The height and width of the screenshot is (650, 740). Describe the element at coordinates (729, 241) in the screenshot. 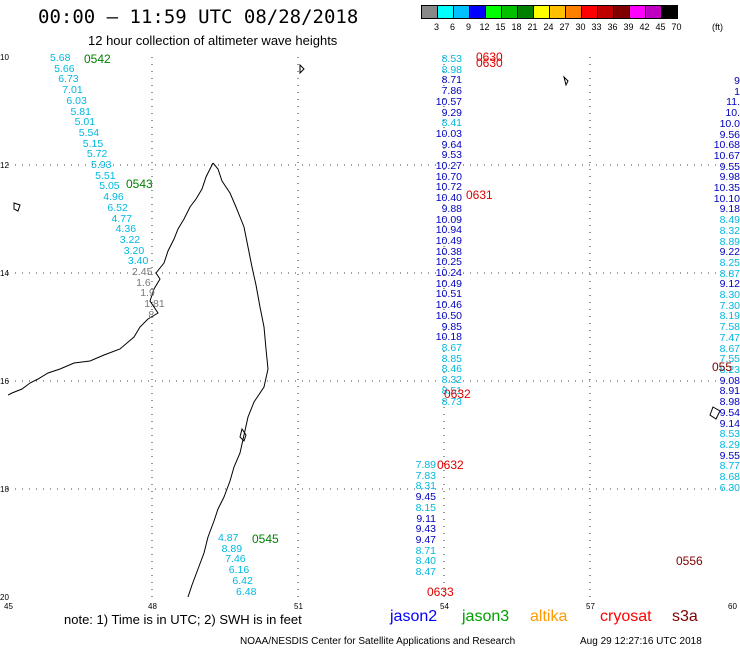

I see `swh-value: 8.89` at that location.